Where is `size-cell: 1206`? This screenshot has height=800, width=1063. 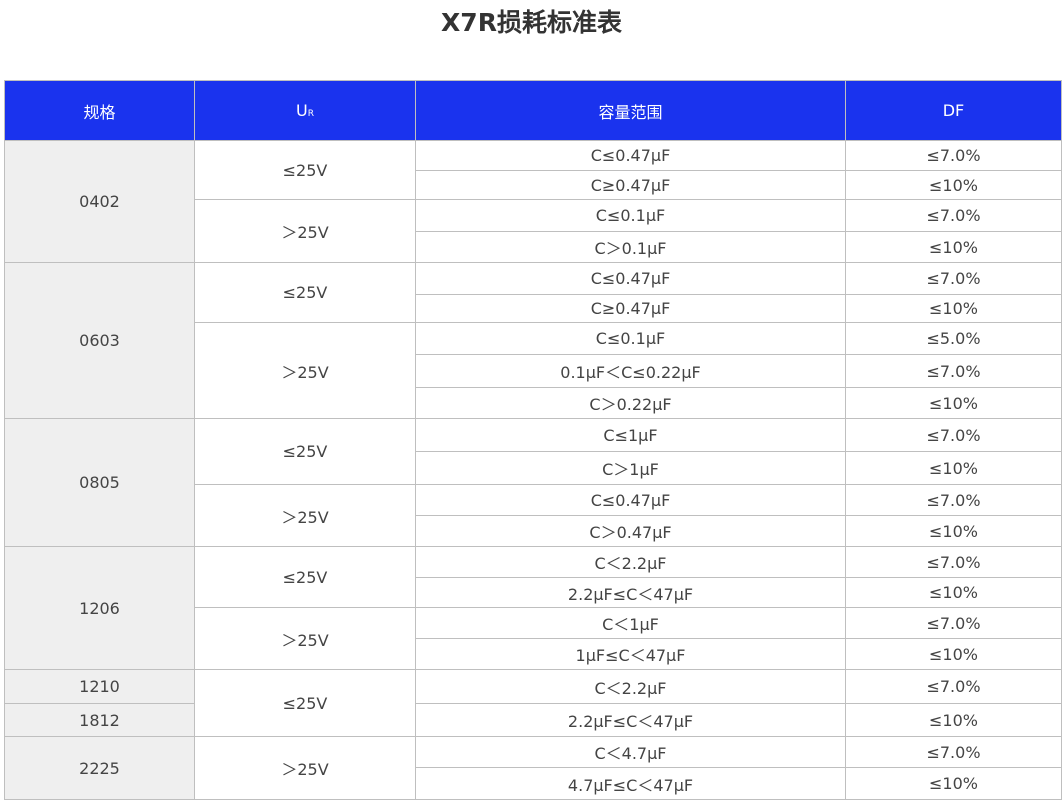
size-cell: 1206 is located at coordinates (99, 608).